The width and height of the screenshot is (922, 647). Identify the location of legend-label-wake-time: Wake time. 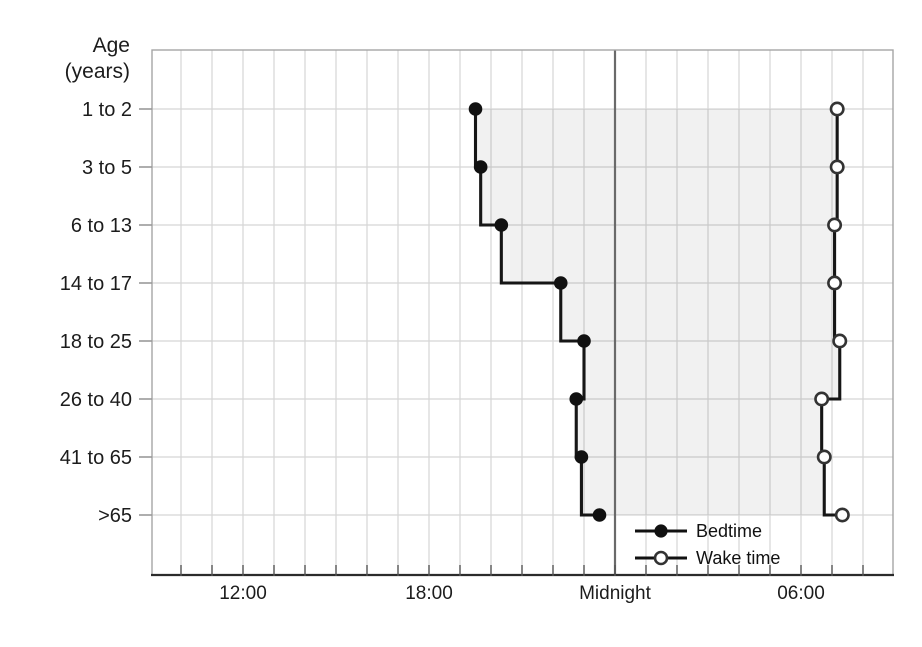
(738, 557).